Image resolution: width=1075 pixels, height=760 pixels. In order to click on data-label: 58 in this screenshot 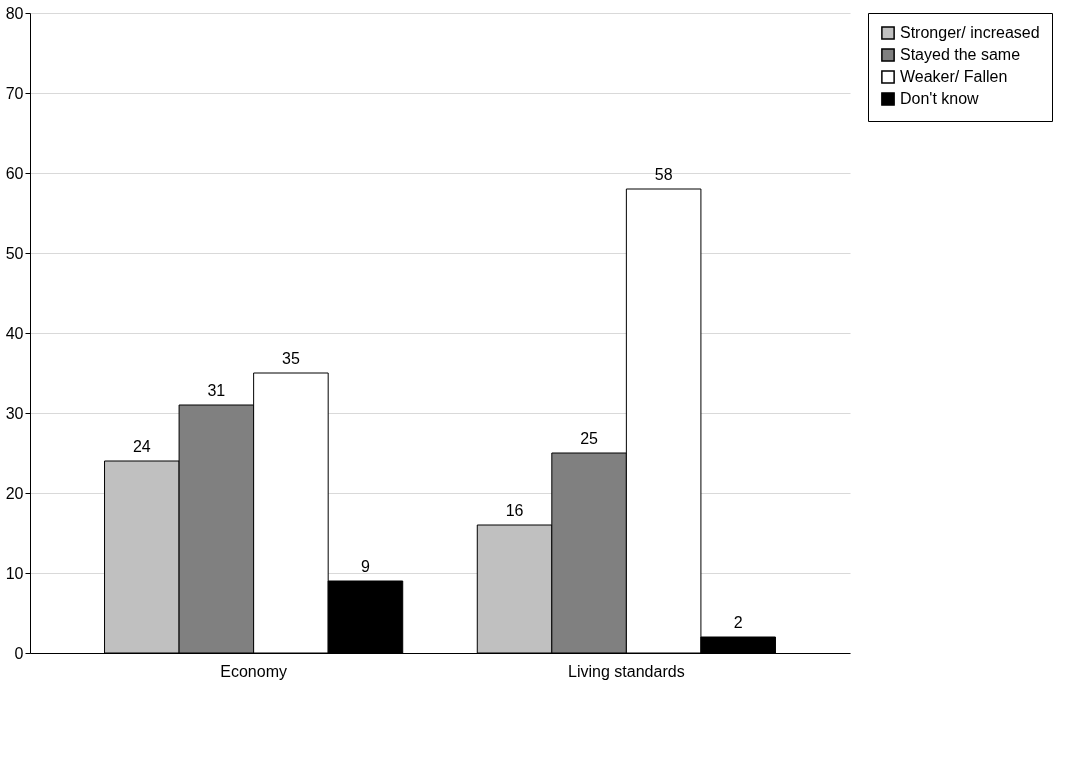, I will do `click(663, 174)`.